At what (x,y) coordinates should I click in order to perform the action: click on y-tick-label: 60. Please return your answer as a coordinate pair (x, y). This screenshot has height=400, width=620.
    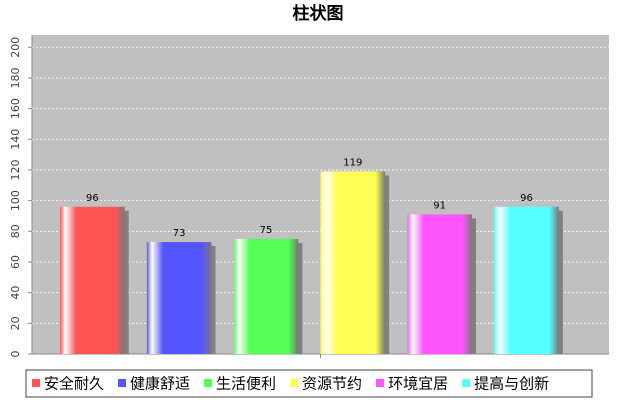
    Looking at the image, I should click on (15, 262).